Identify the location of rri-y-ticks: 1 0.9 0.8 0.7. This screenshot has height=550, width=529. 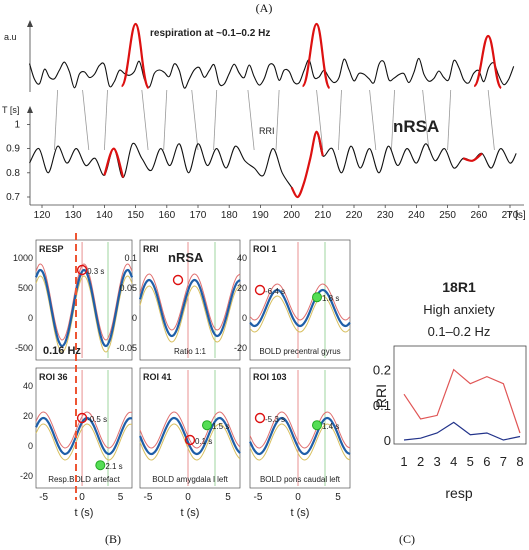
(18, 161).